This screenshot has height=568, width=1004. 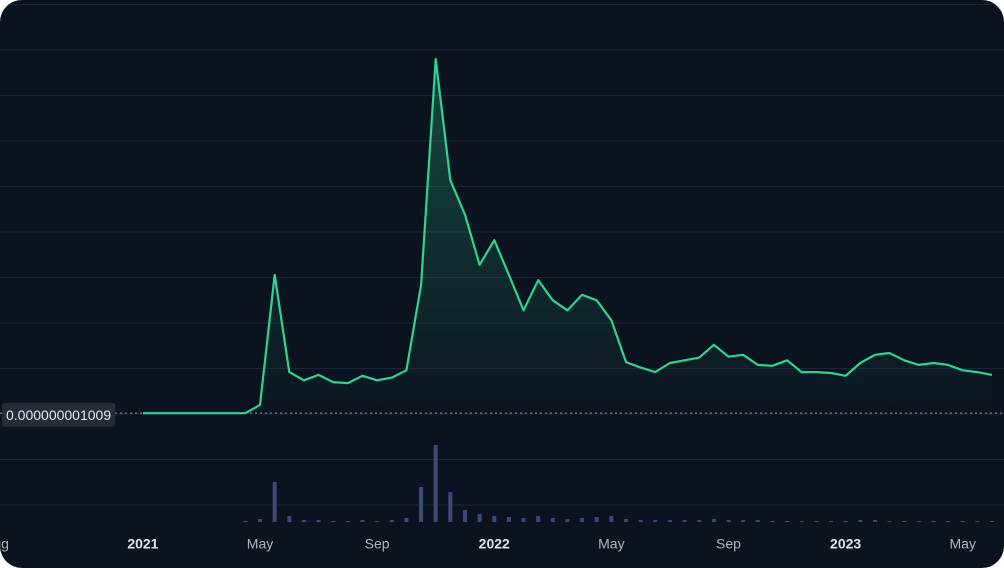 I want to click on reference-label: 0.000000001009, so click(x=58, y=415).